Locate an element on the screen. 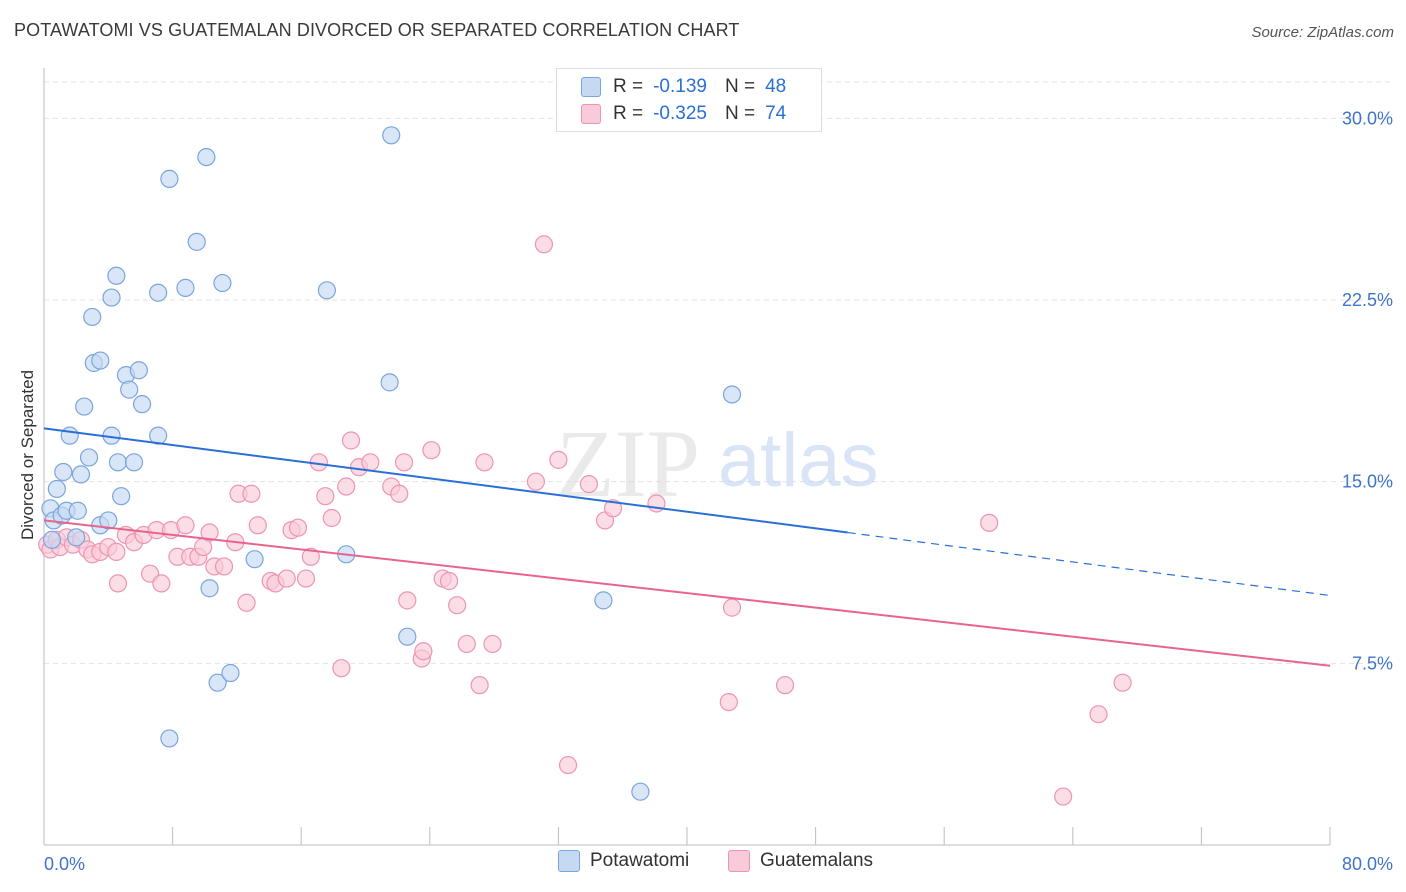 The width and height of the screenshot is (1406, 892). n-value-potawatomi: 48 is located at coordinates (776, 86).